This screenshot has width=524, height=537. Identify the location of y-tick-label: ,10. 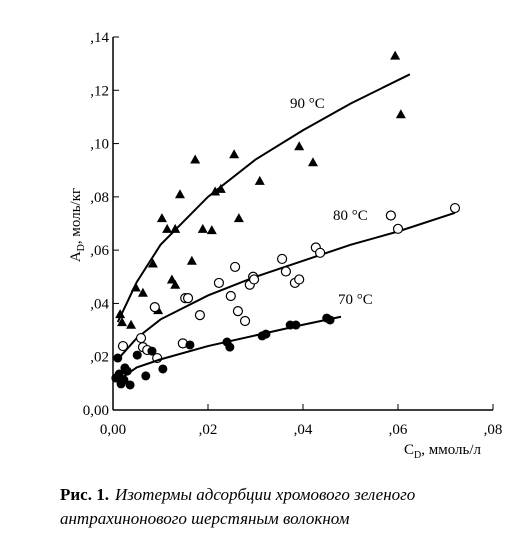
(99, 145).